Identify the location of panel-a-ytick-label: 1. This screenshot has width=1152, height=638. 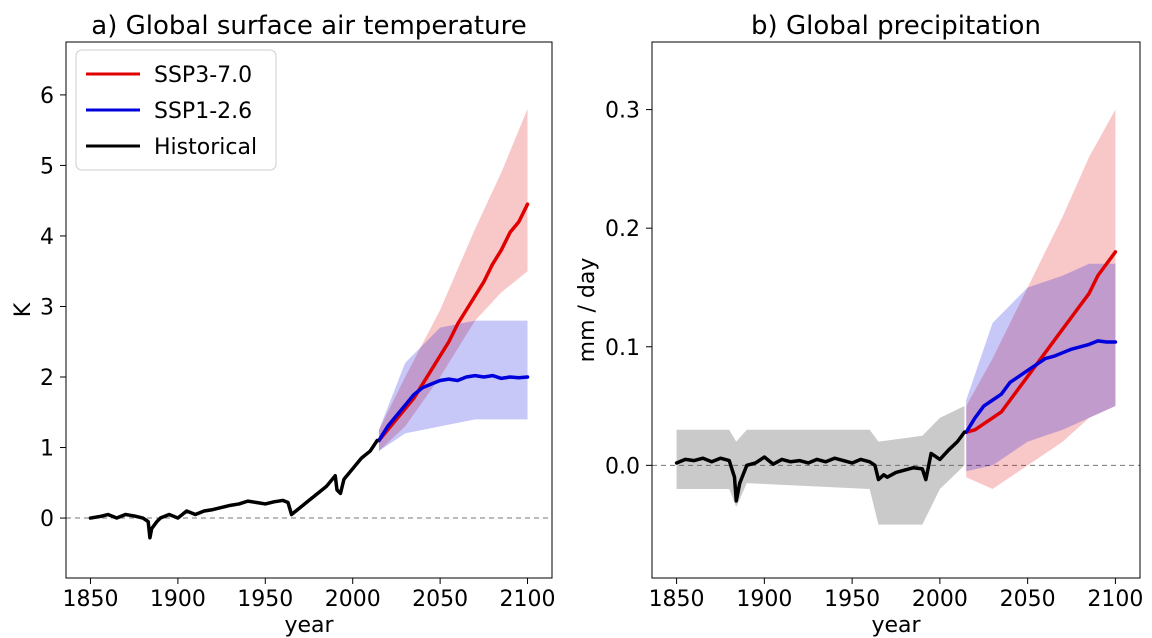
(47, 449).